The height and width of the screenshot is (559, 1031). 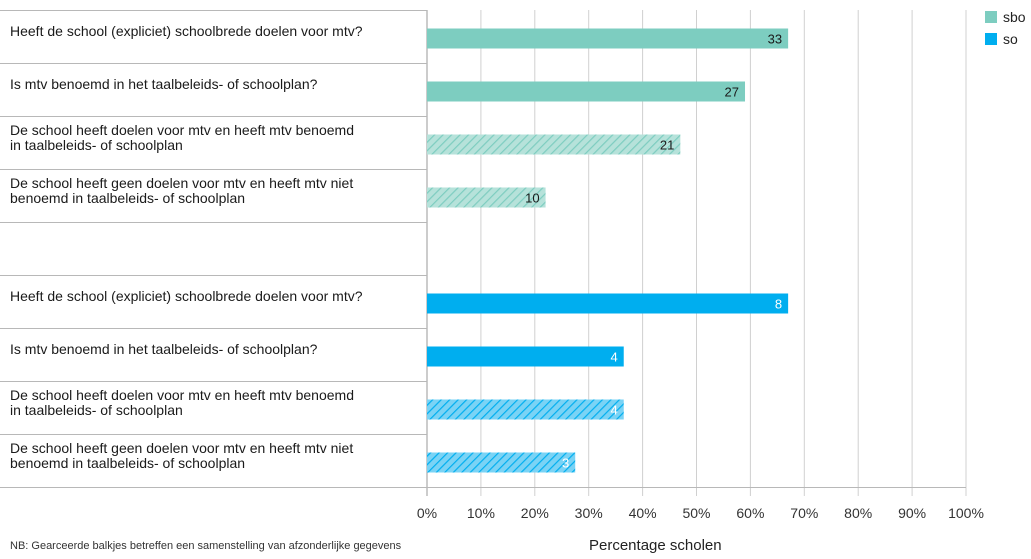 What do you see at coordinates (804, 513) in the screenshot?
I see `x-tick-label: 70%` at bounding box center [804, 513].